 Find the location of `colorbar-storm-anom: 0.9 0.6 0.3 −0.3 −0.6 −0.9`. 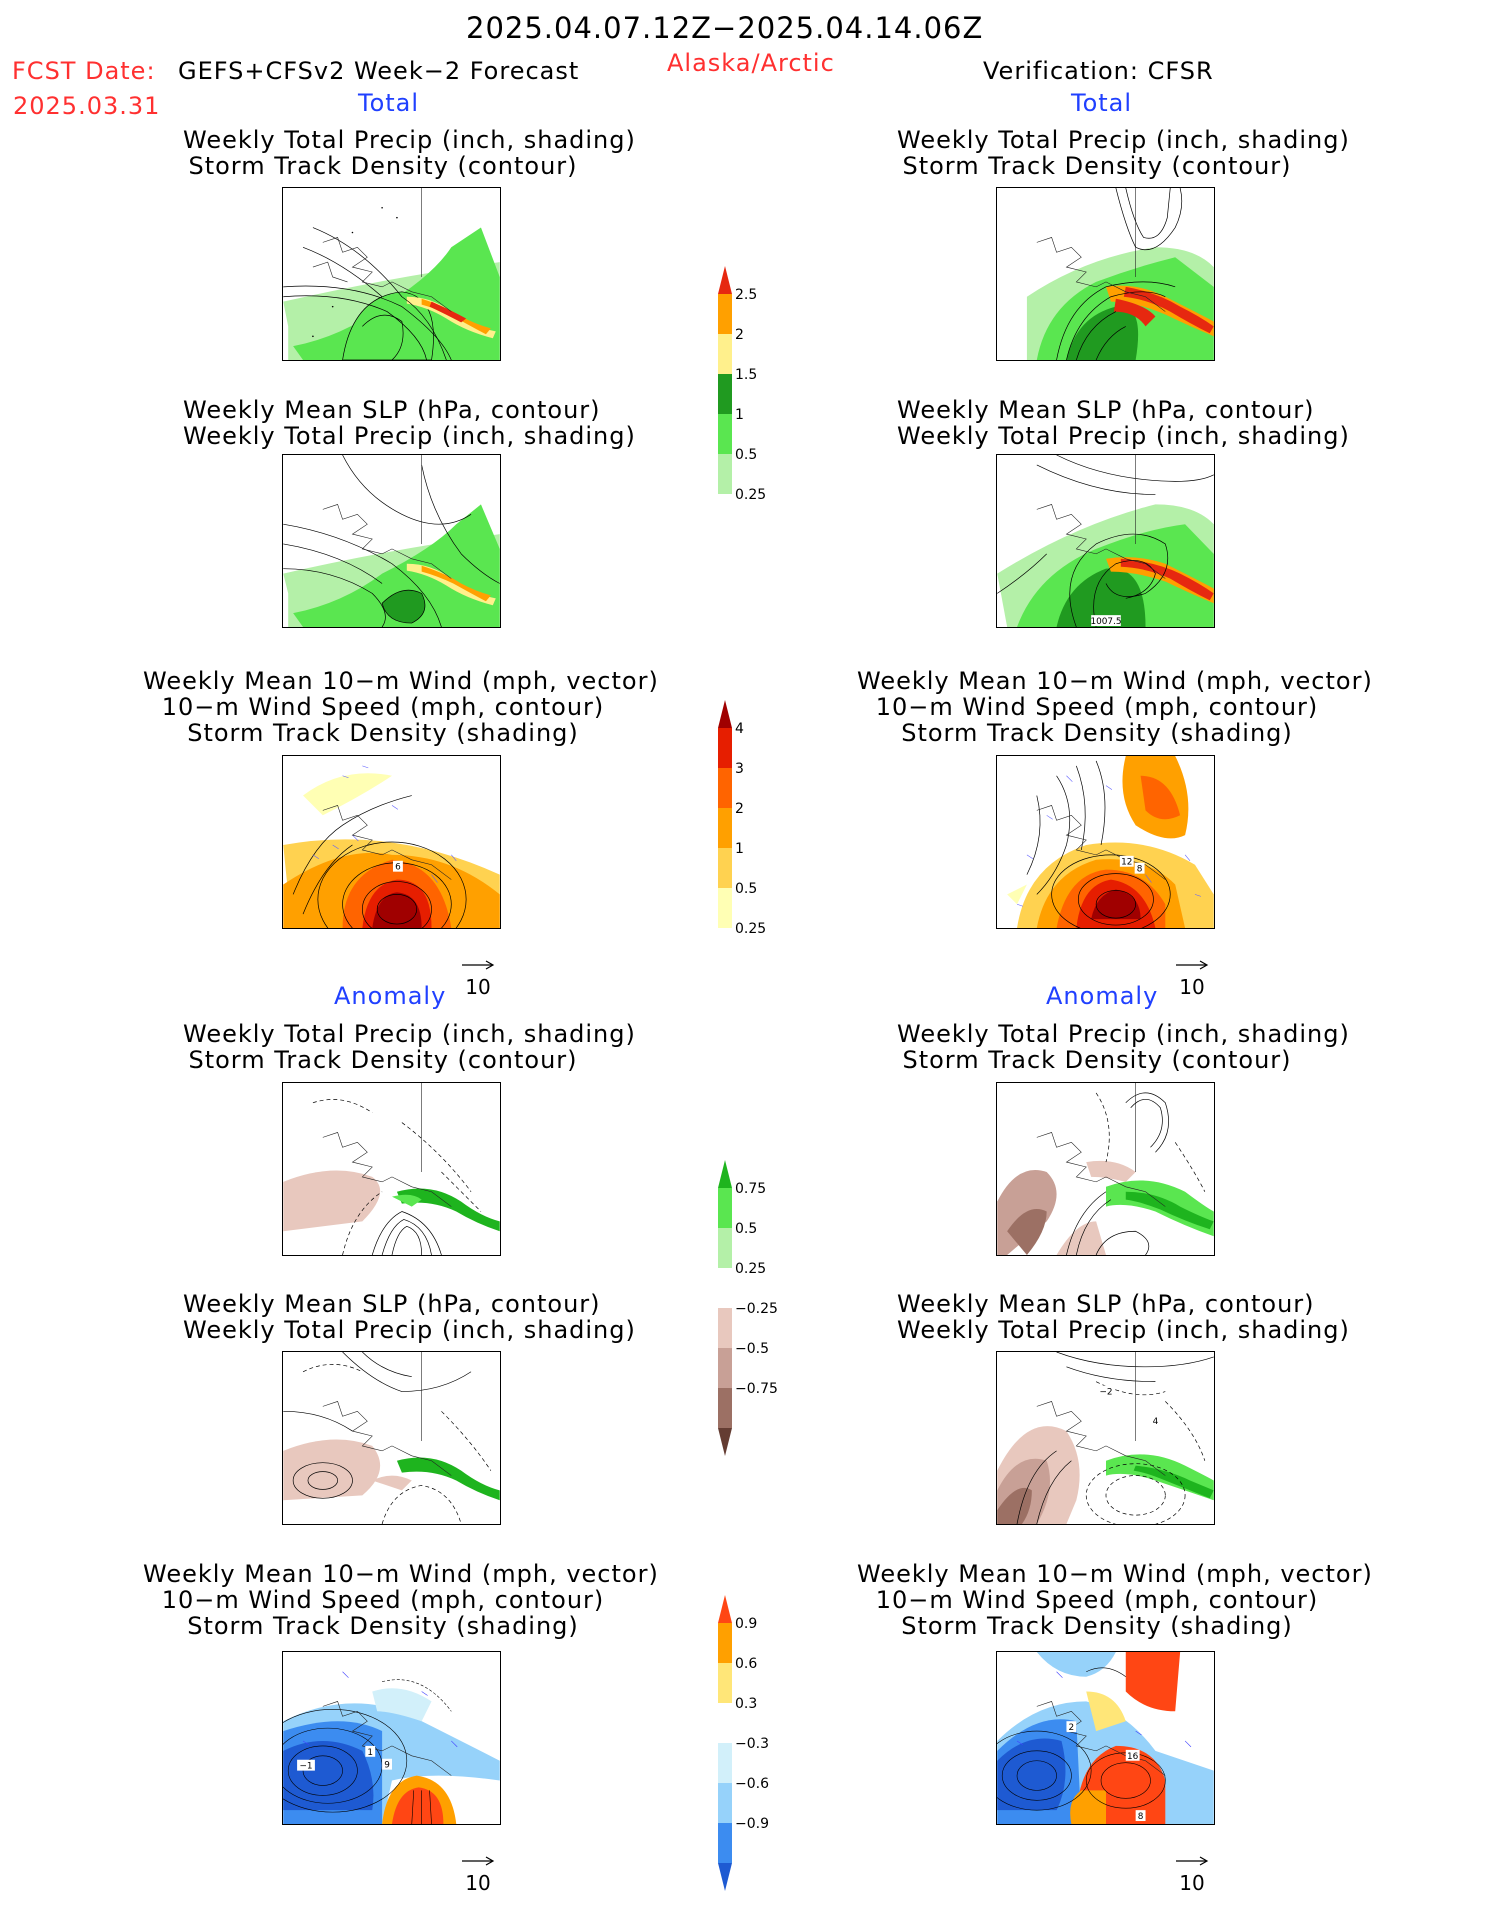

colorbar-storm-anom: 0.9 0.6 0.3 −0.3 −0.6 −0.9 is located at coordinates (758, 1743).